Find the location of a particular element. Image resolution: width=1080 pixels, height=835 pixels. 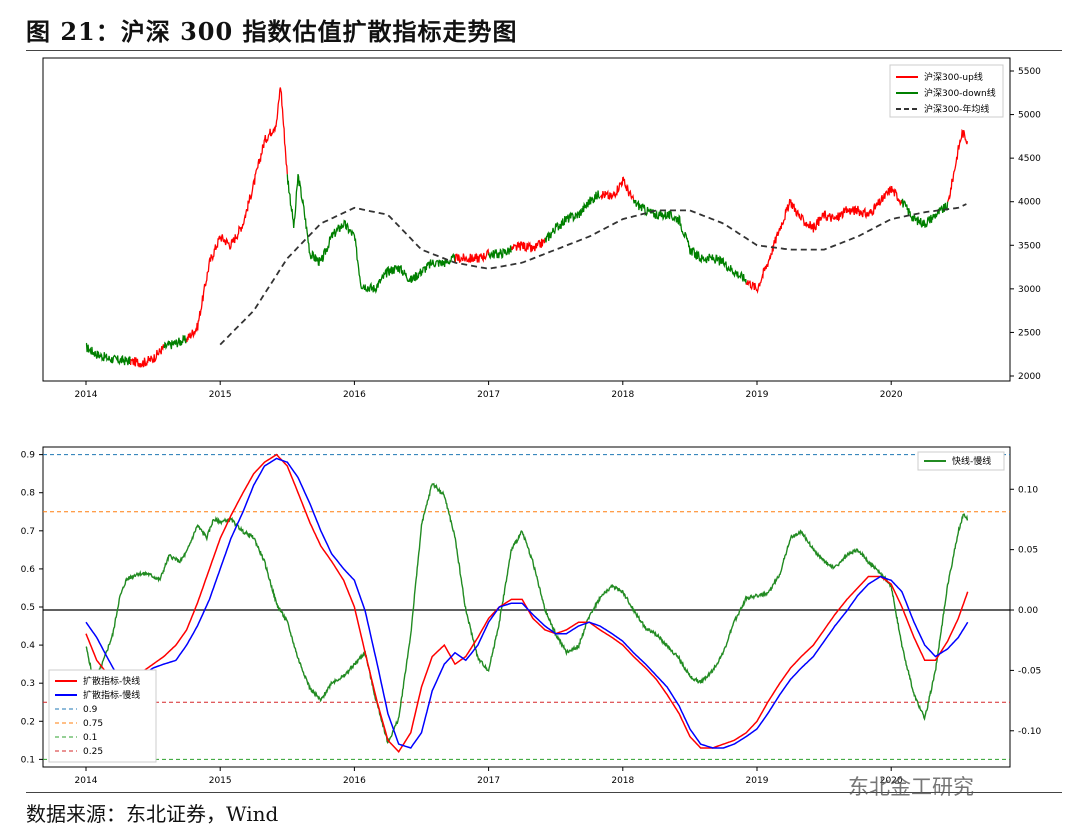

y-tick-label: 2500 is located at coordinates (1029, 333).